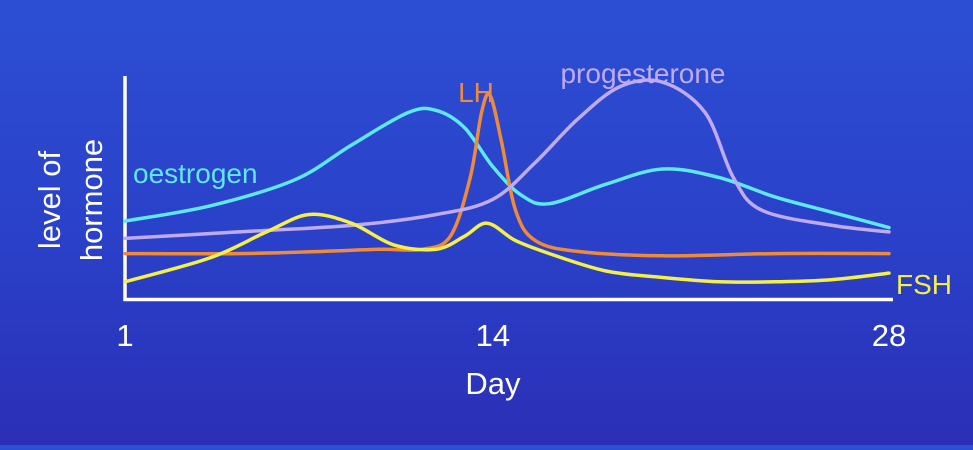 This screenshot has width=973, height=450. What do you see at coordinates (507, 248) in the screenshot?
I see `fsh-line` at bounding box center [507, 248].